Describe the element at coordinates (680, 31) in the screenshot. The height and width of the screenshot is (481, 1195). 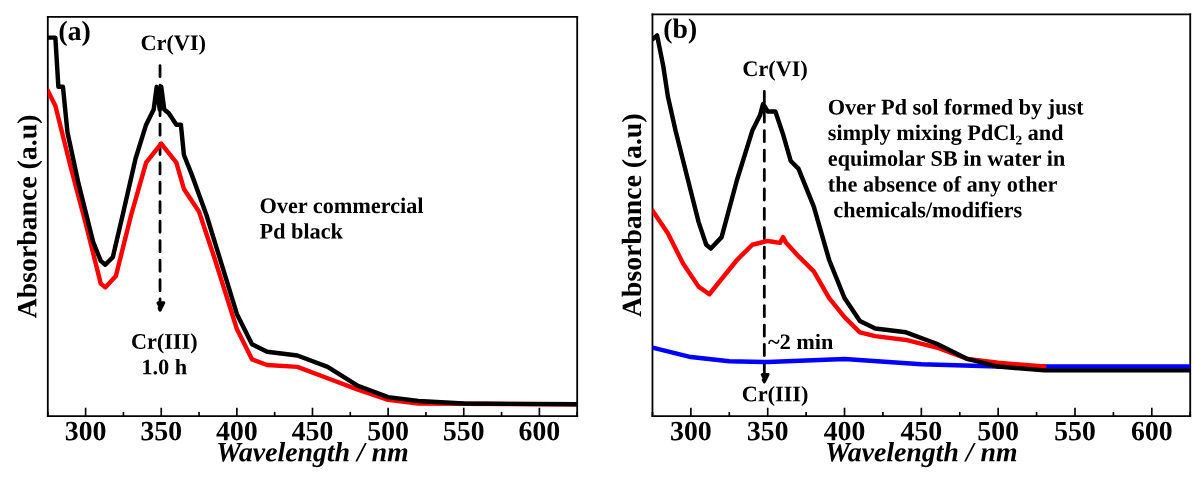
I see `annotation: (b)` at that location.